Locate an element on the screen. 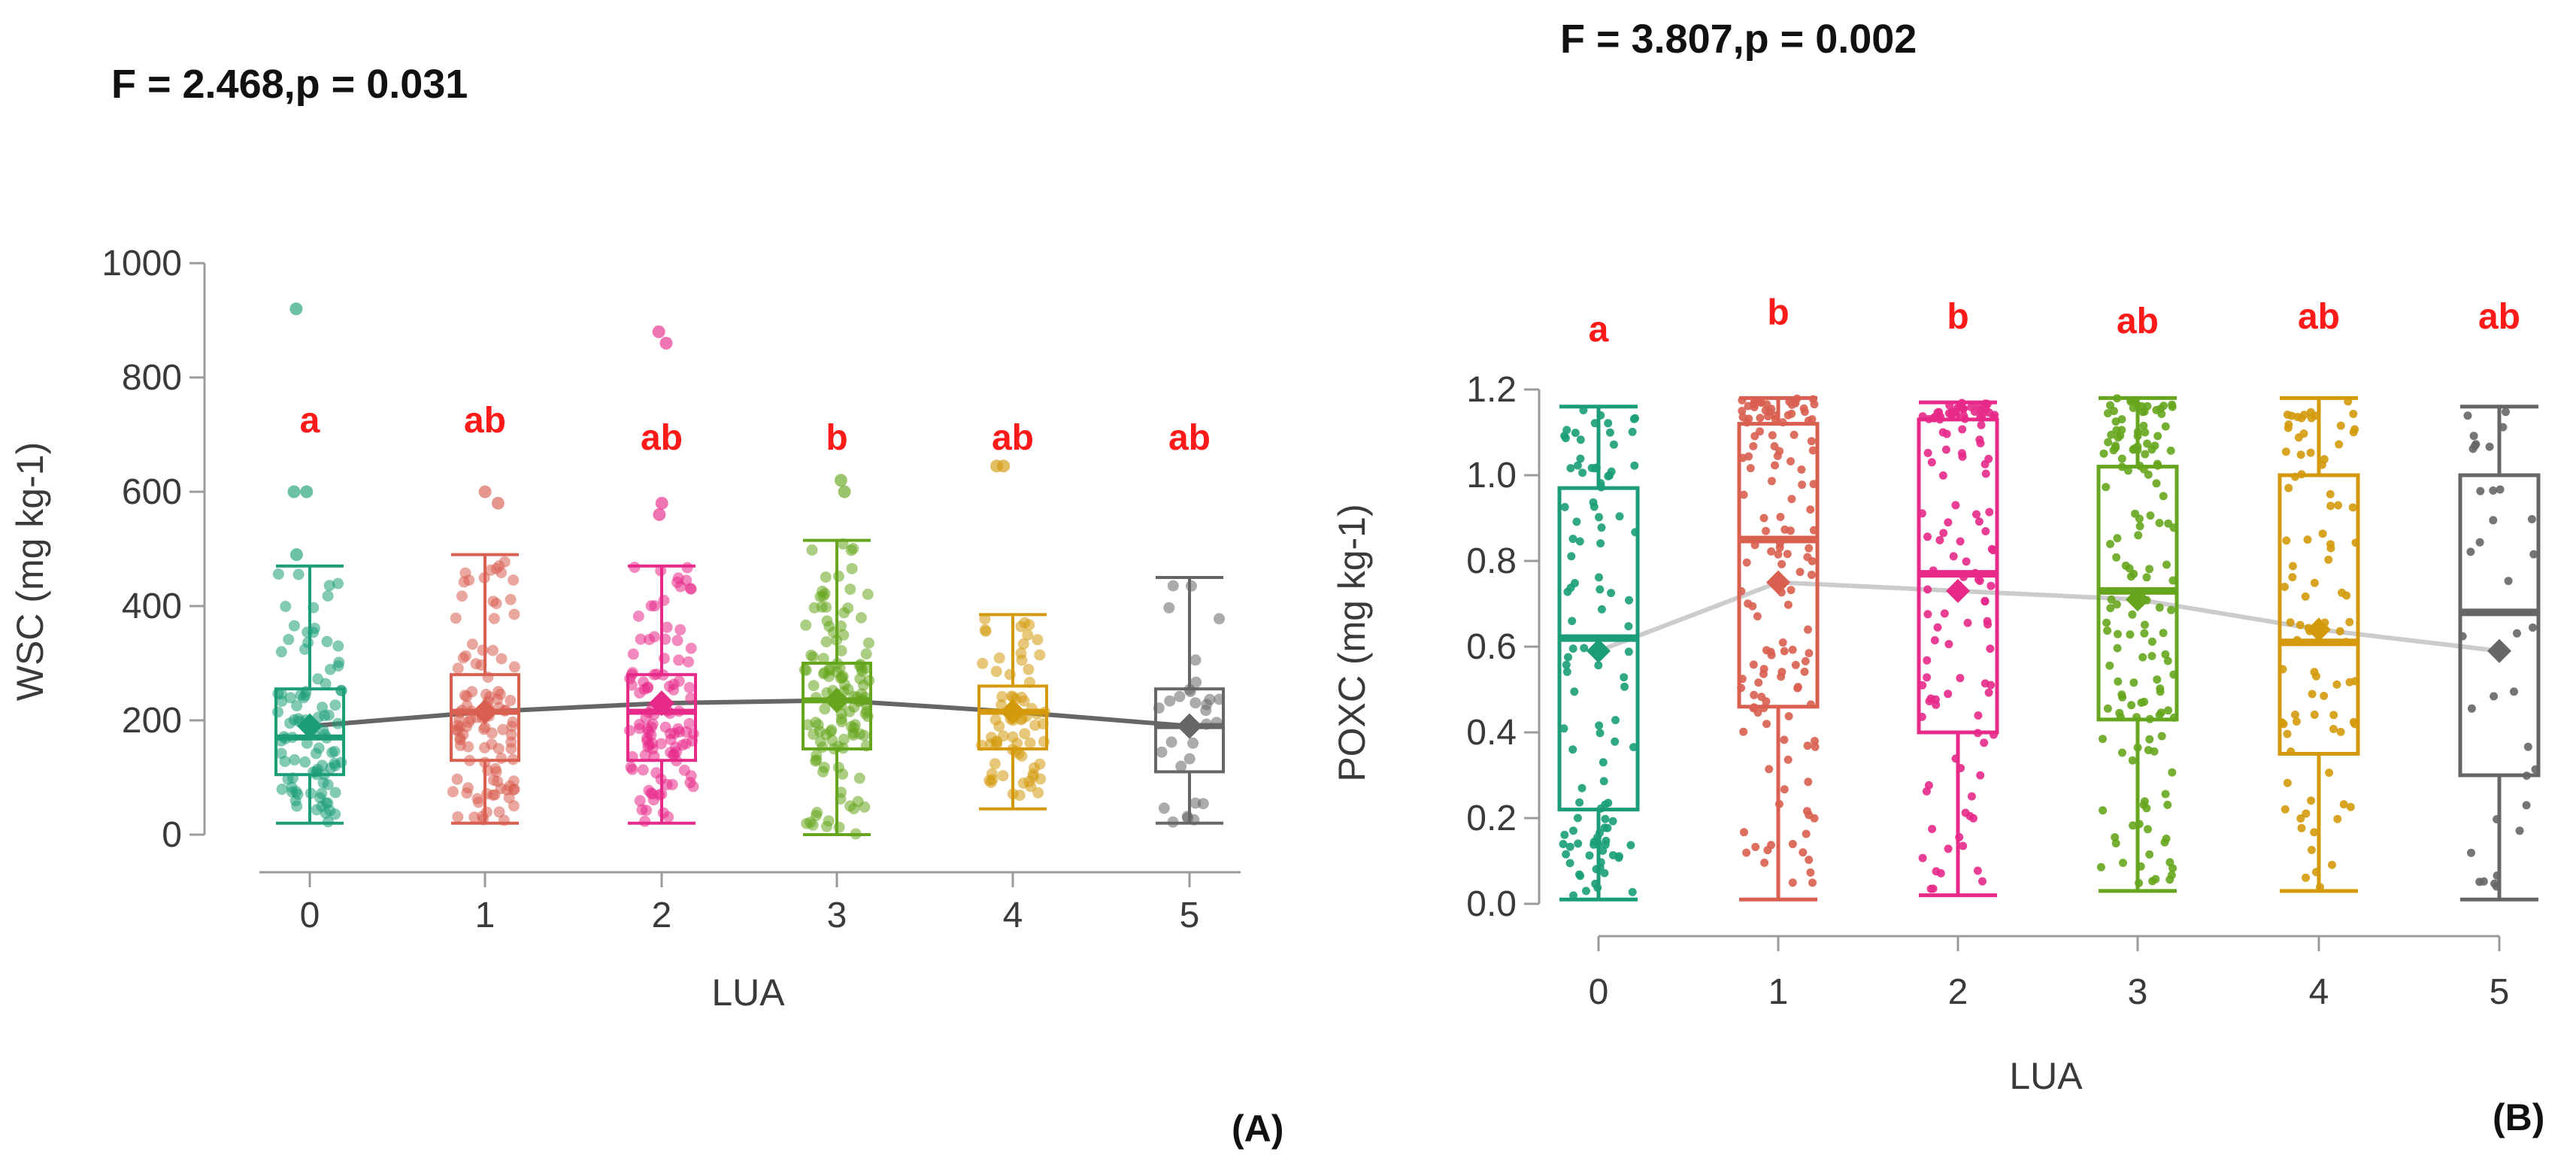 The width and height of the screenshot is (2576, 1167). y-tick-label-b: 0.2 is located at coordinates (1491, 818).